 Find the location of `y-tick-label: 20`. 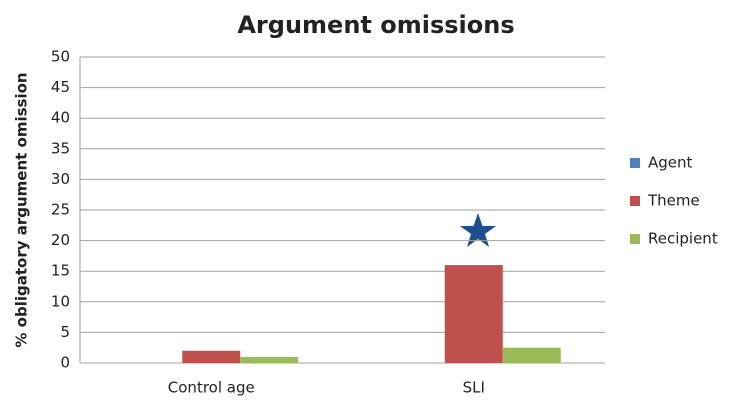

y-tick-label: 20 is located at coordinates (60, 240).